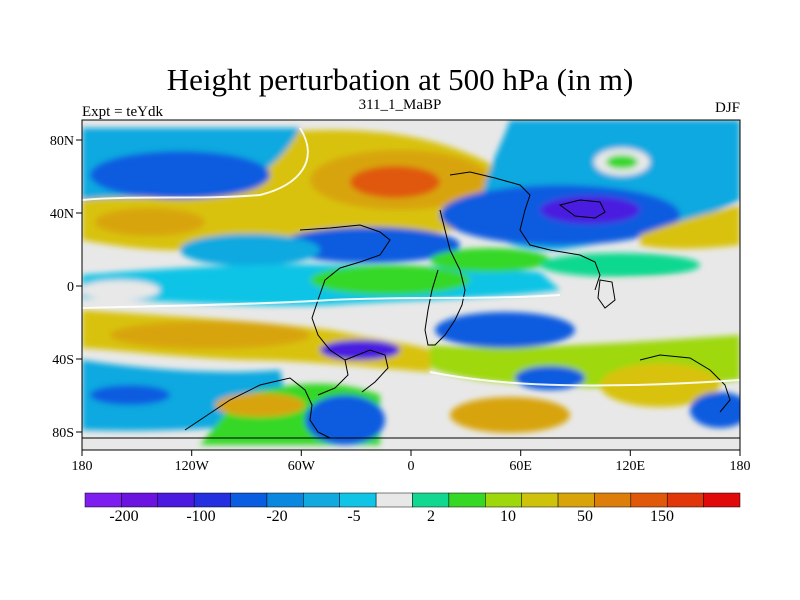  I want to click on lon-label-0: 0, so click(411, 466).